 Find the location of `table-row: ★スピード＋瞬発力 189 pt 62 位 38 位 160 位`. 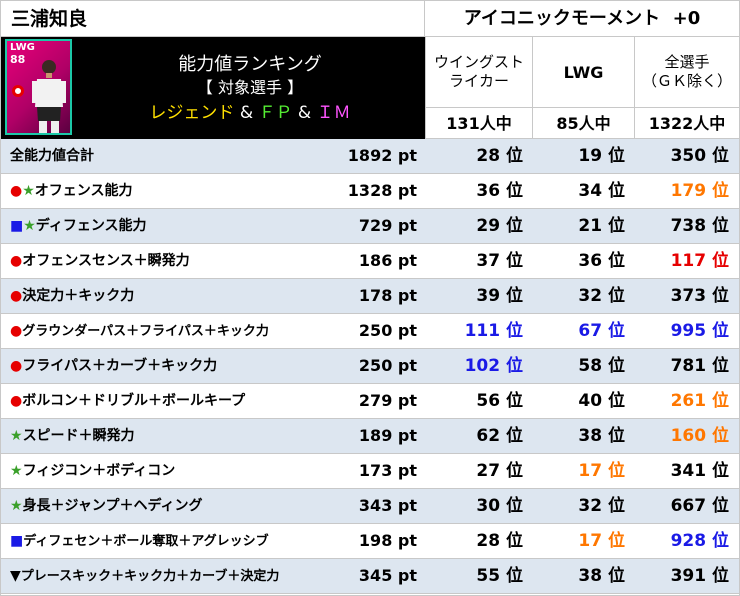

table-row: ★スピード＋瞬発力 189 pt 62 位 38 位 160 位 is located at coordinates (370, 436).